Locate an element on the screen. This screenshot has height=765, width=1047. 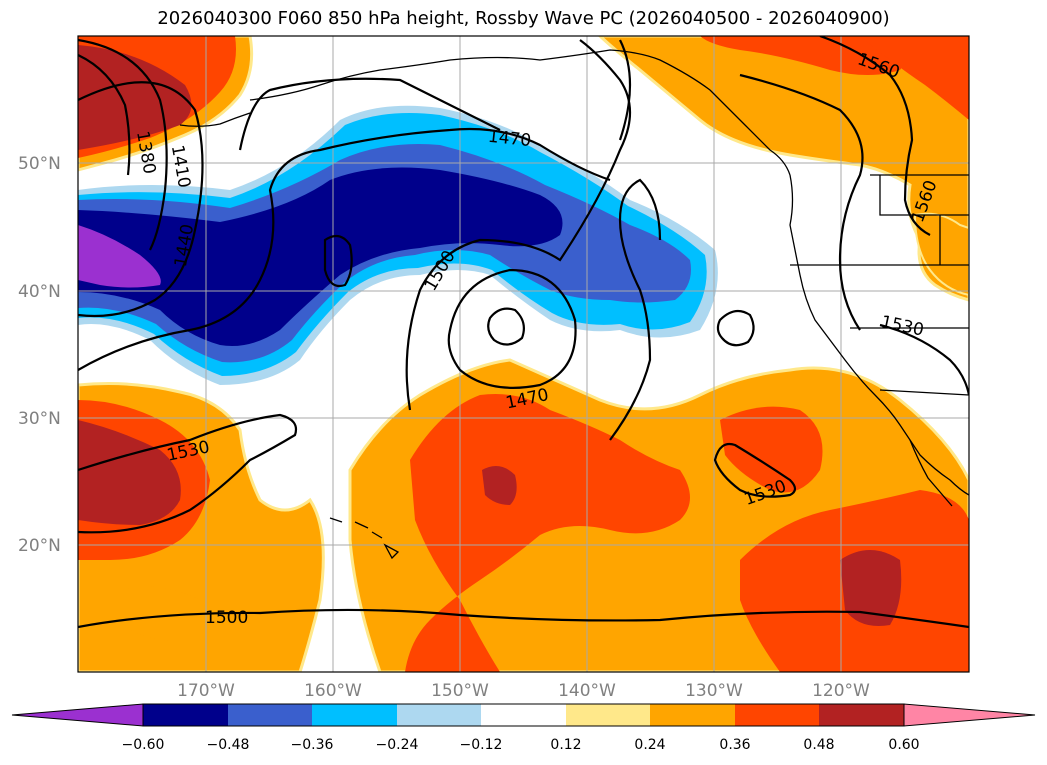
contour-1500-east is located at coordinates (635, 309).